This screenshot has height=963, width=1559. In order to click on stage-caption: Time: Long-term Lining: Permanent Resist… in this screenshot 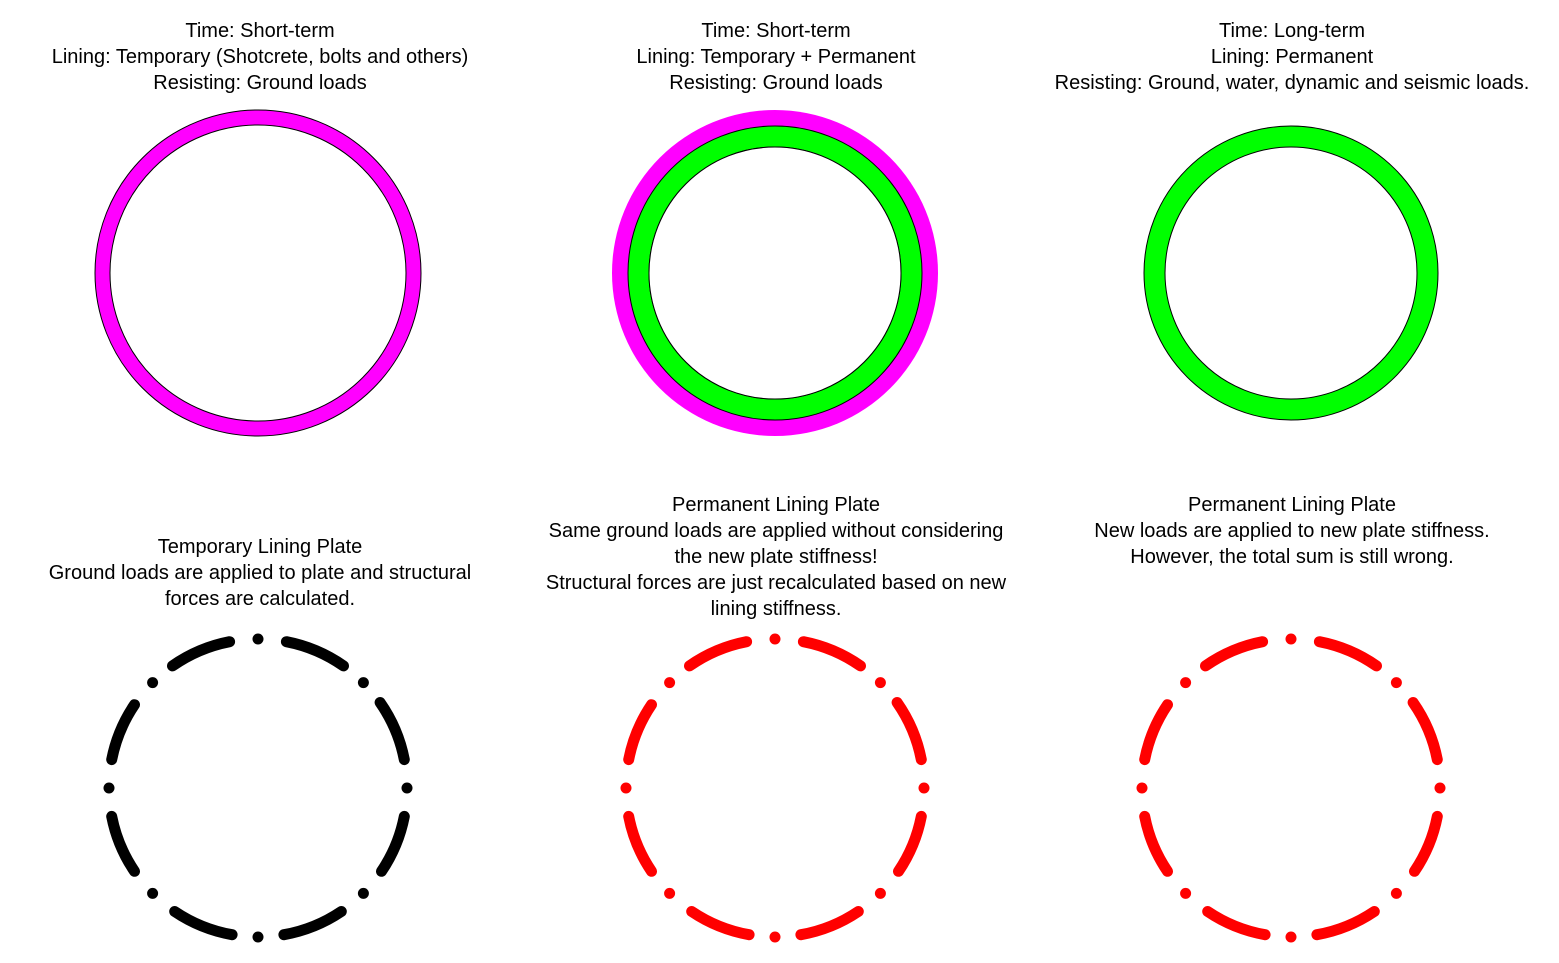, I will do `click(1292, 57)`.